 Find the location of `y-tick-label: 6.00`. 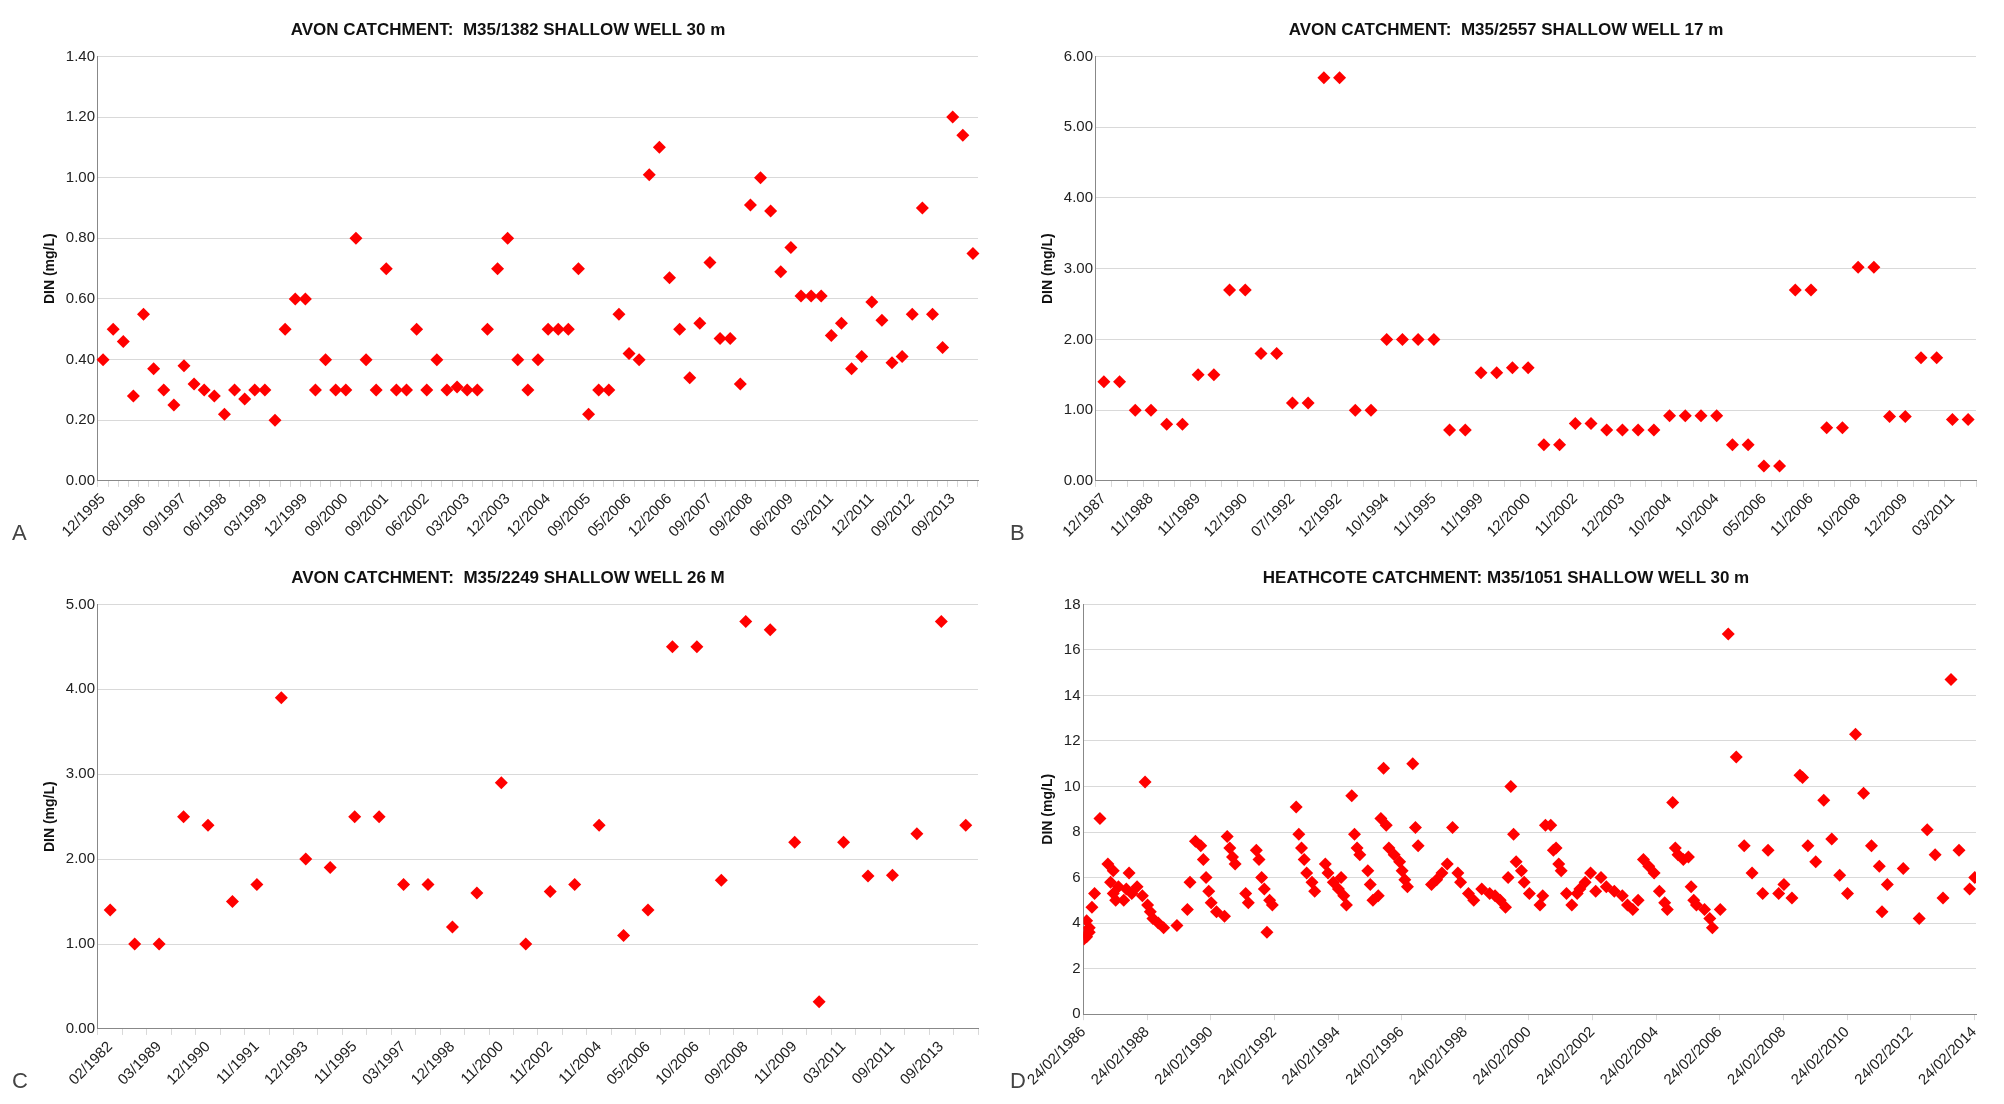

y-tick-label: 6.00 is located at coordinates (1078, 55).